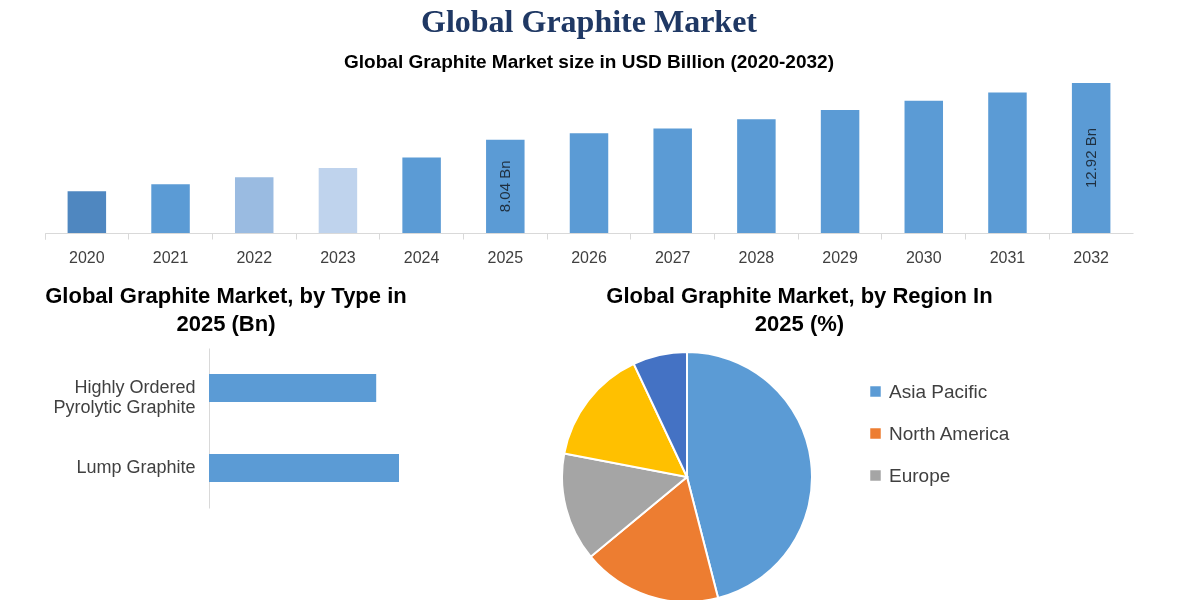 Image resolution: width=1200 pixels, height=600 pixels. I want to click on chart-title: Global Graphite Market, so click(589, 21).